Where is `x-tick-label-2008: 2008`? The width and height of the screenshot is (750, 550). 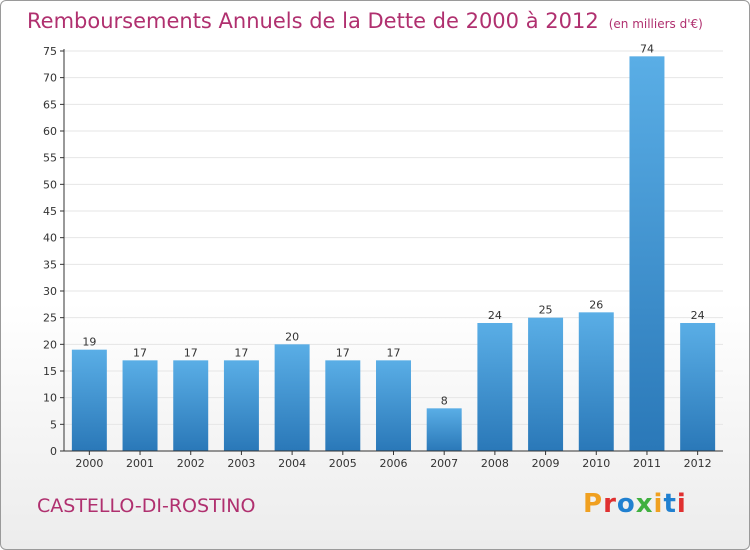
x-tick-label-2008: 2008 is located at coordinates (495, 463).